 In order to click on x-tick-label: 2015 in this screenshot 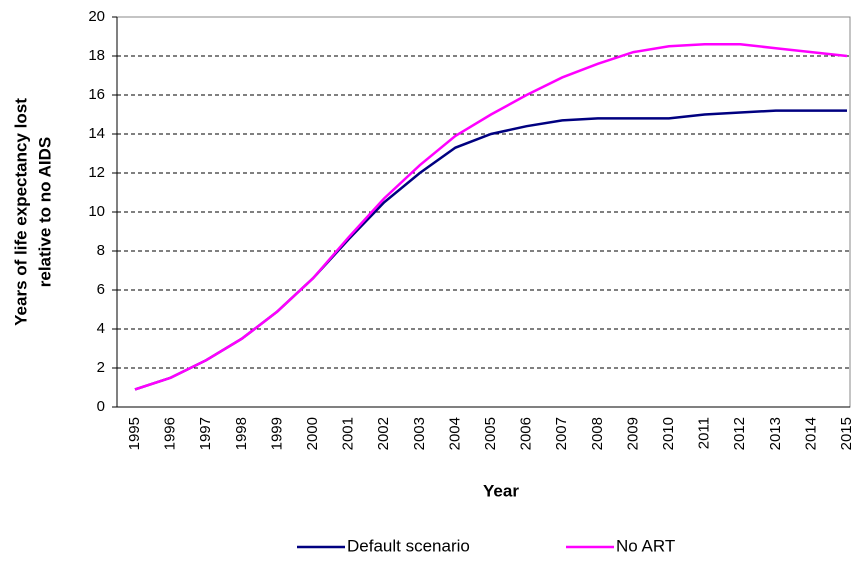, I will do `click(846, 433)`.